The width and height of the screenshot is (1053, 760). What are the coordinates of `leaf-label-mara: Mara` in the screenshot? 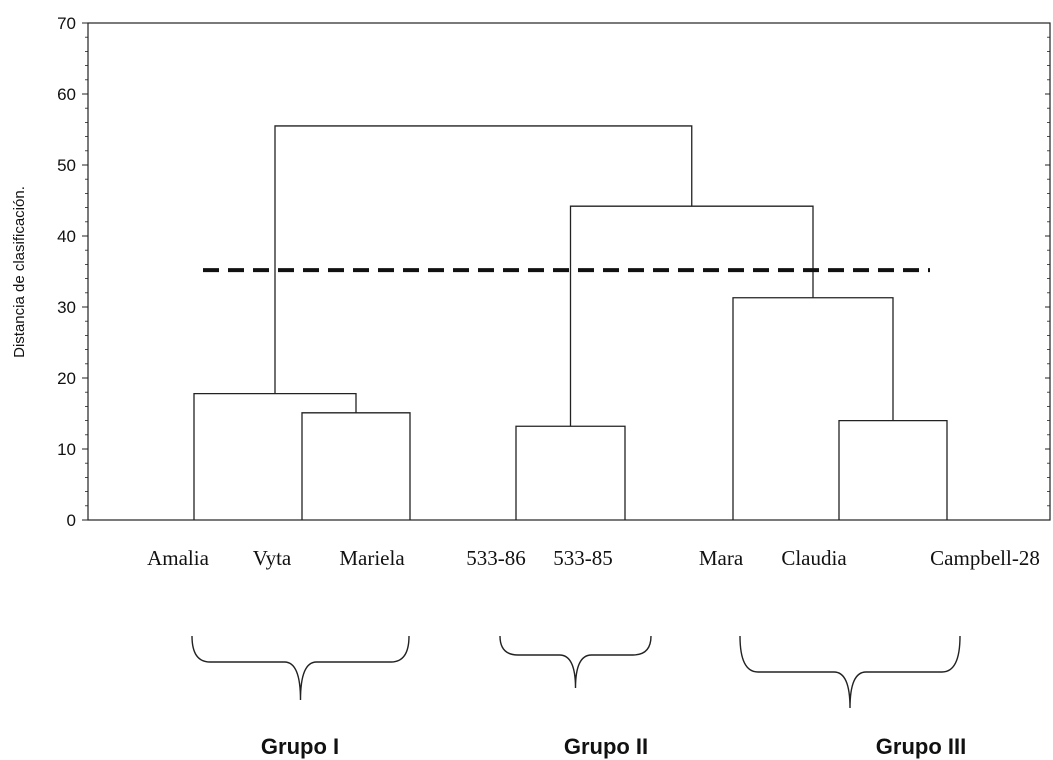 It's located at (721, 558).